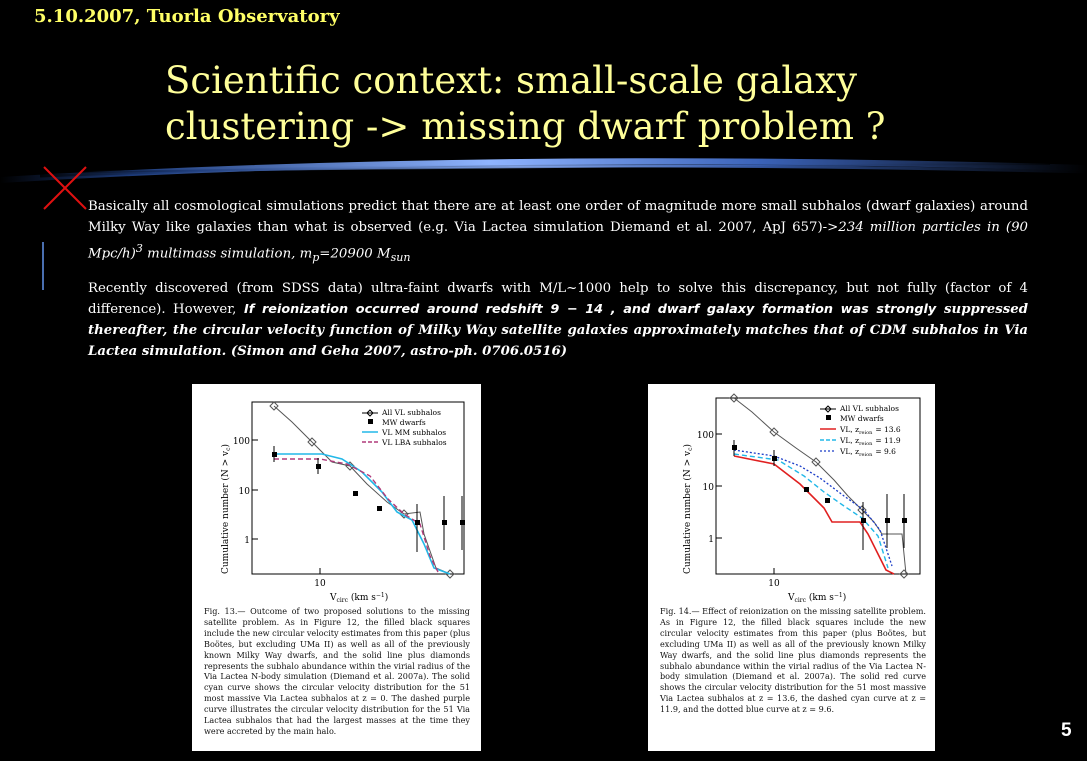 The image size is (1087, 761). I want to click on fig14-ytick-1: 1, so click(711, 540).